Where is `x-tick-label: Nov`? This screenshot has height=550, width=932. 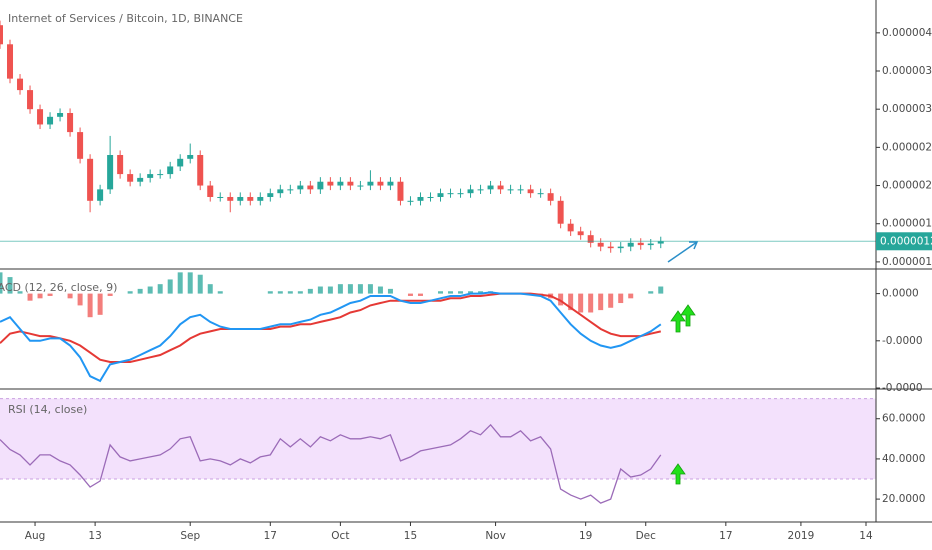
x-tick-label: Nov is located at coordinates (495, 536).